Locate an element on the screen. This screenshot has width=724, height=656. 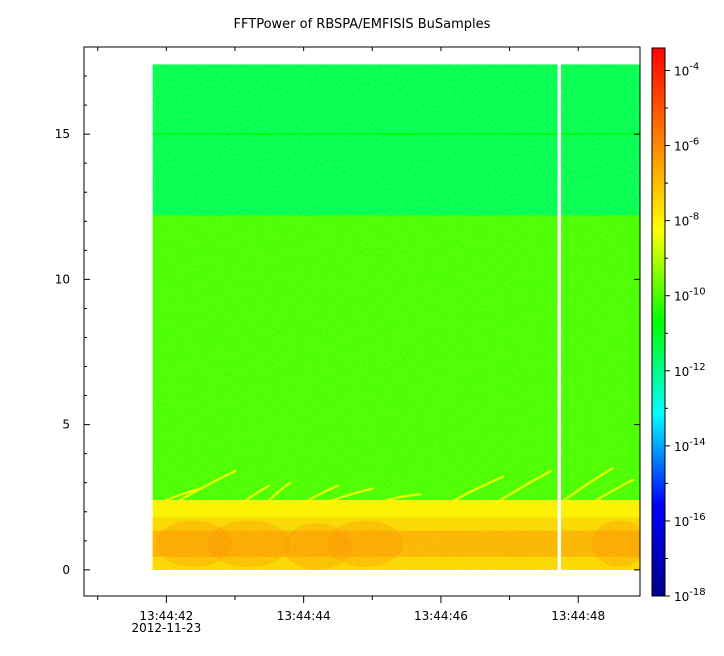
data-gap is located at coordinates (559, 317).